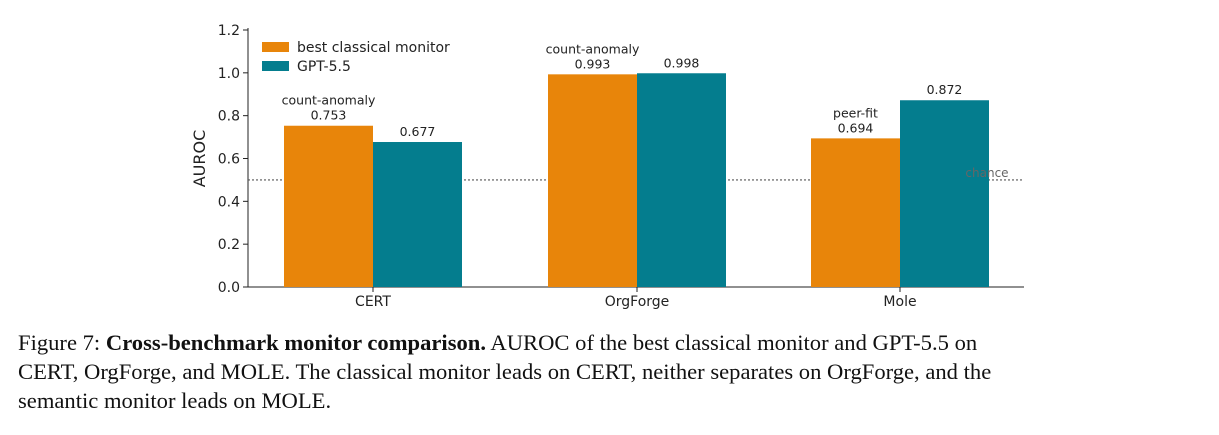  What do you see at coordinates (945, 89) in the screenshot?
I see `bar-value-label: 0.872` at bounding box center [945, 89].